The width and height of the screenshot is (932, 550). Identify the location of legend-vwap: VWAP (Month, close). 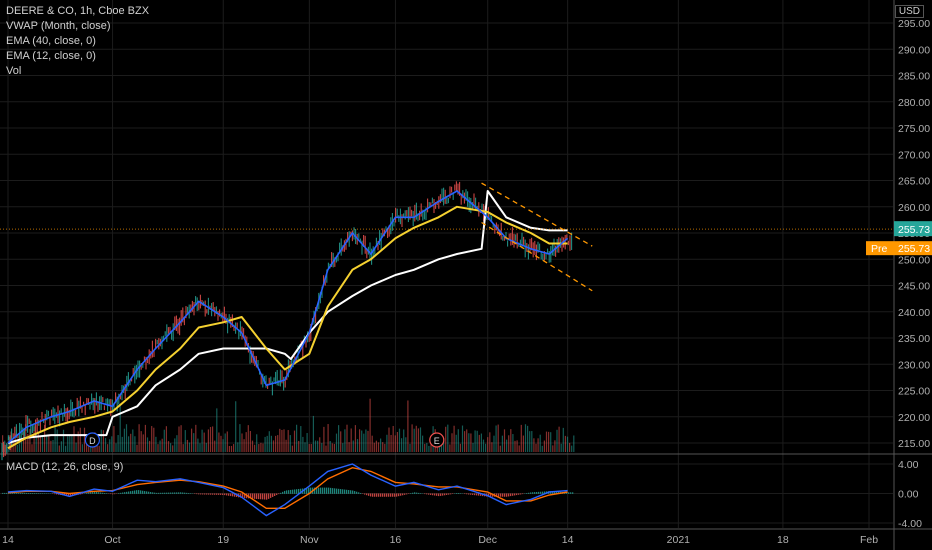
(58, 26).